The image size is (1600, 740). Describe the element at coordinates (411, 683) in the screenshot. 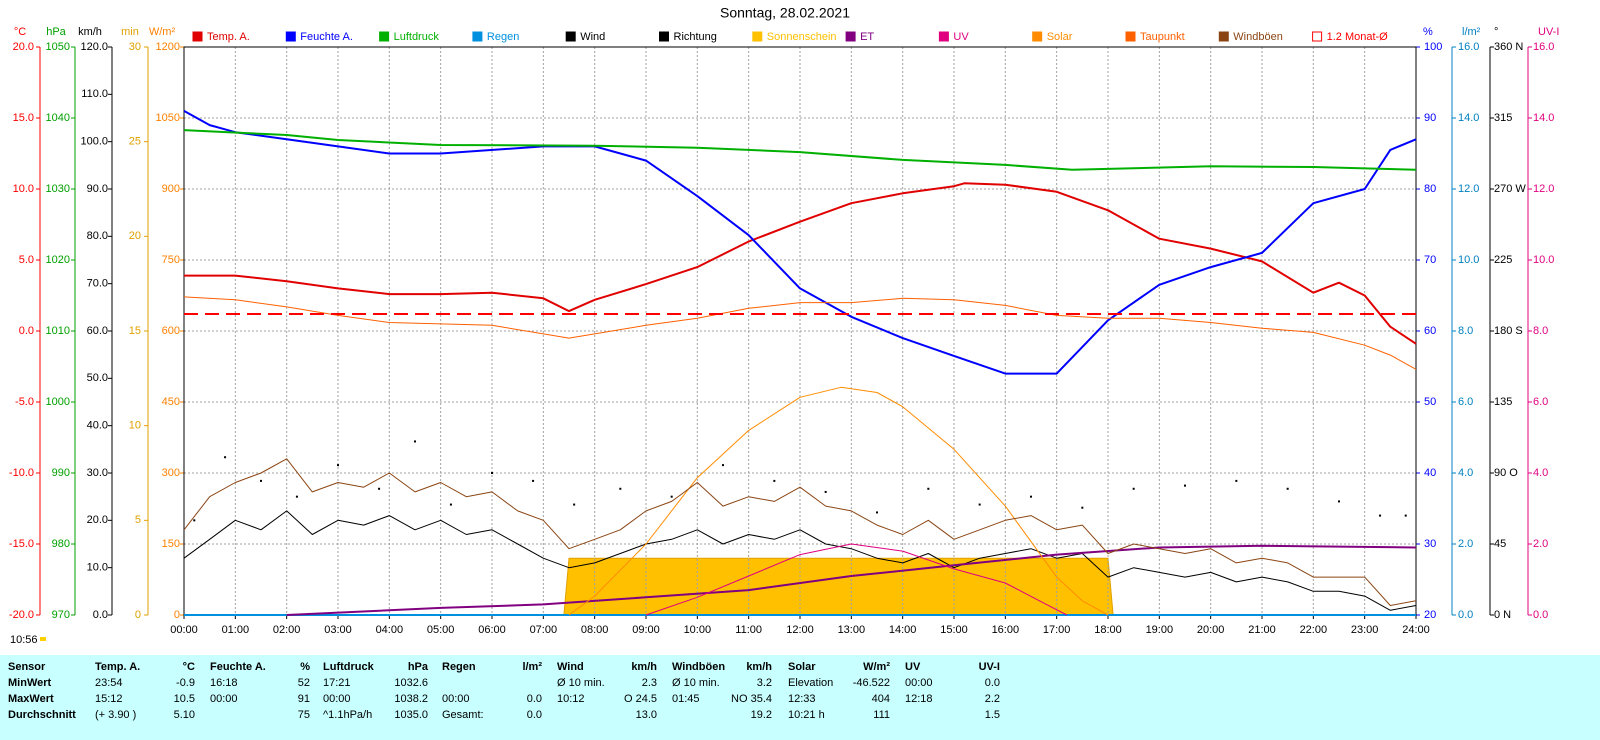

I see `table-cell: 1032.6` at that location.